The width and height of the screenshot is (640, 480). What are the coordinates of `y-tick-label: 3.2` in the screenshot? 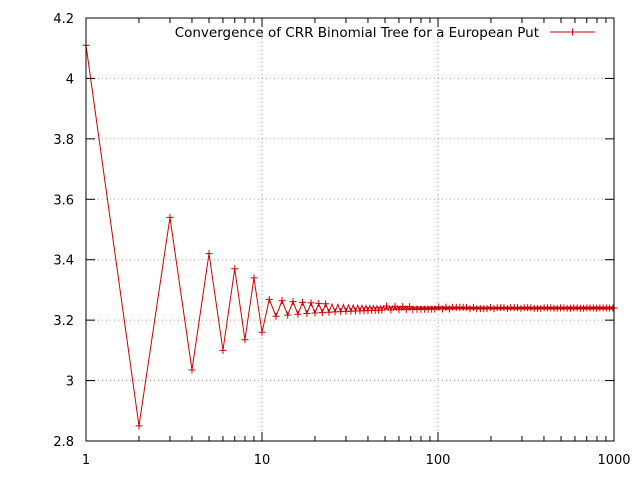 It's located at (63, 321).